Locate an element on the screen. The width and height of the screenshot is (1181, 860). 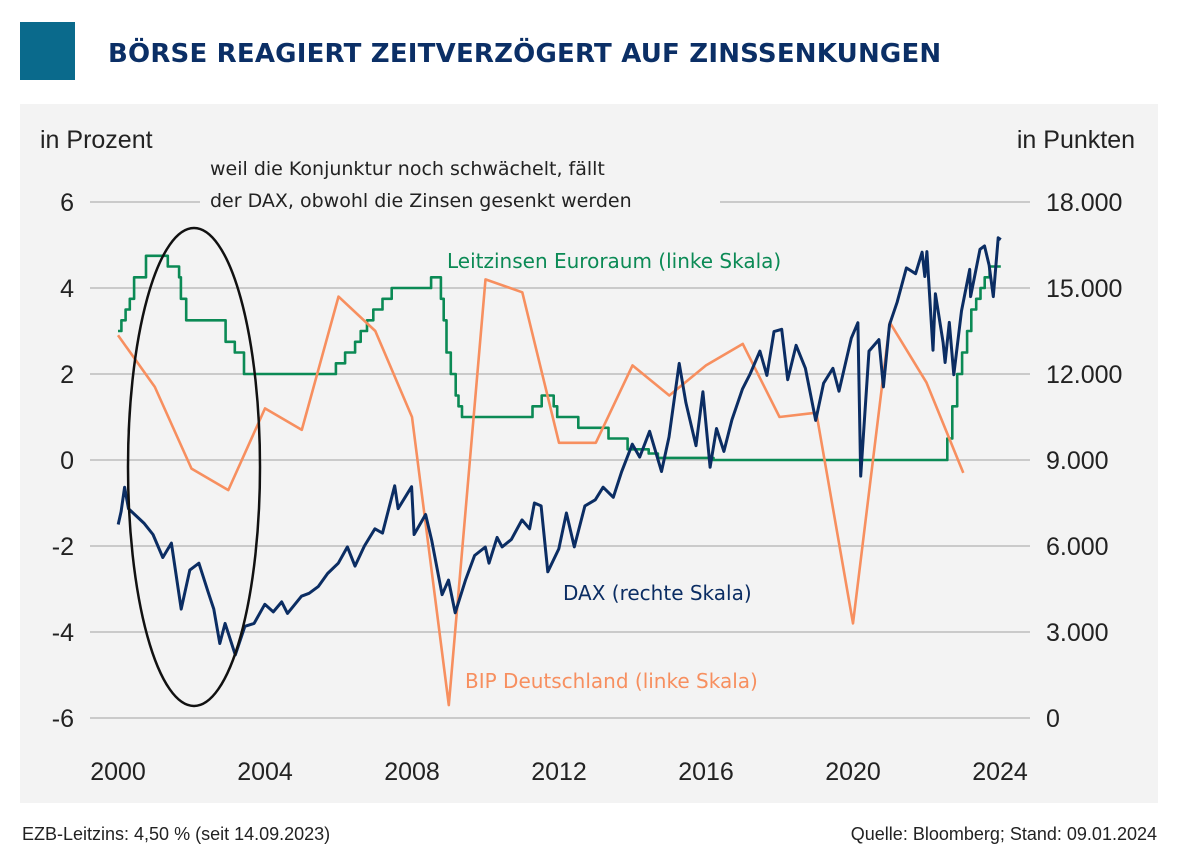
x-tick-label: 2008 is located at coordinates (412, 772).